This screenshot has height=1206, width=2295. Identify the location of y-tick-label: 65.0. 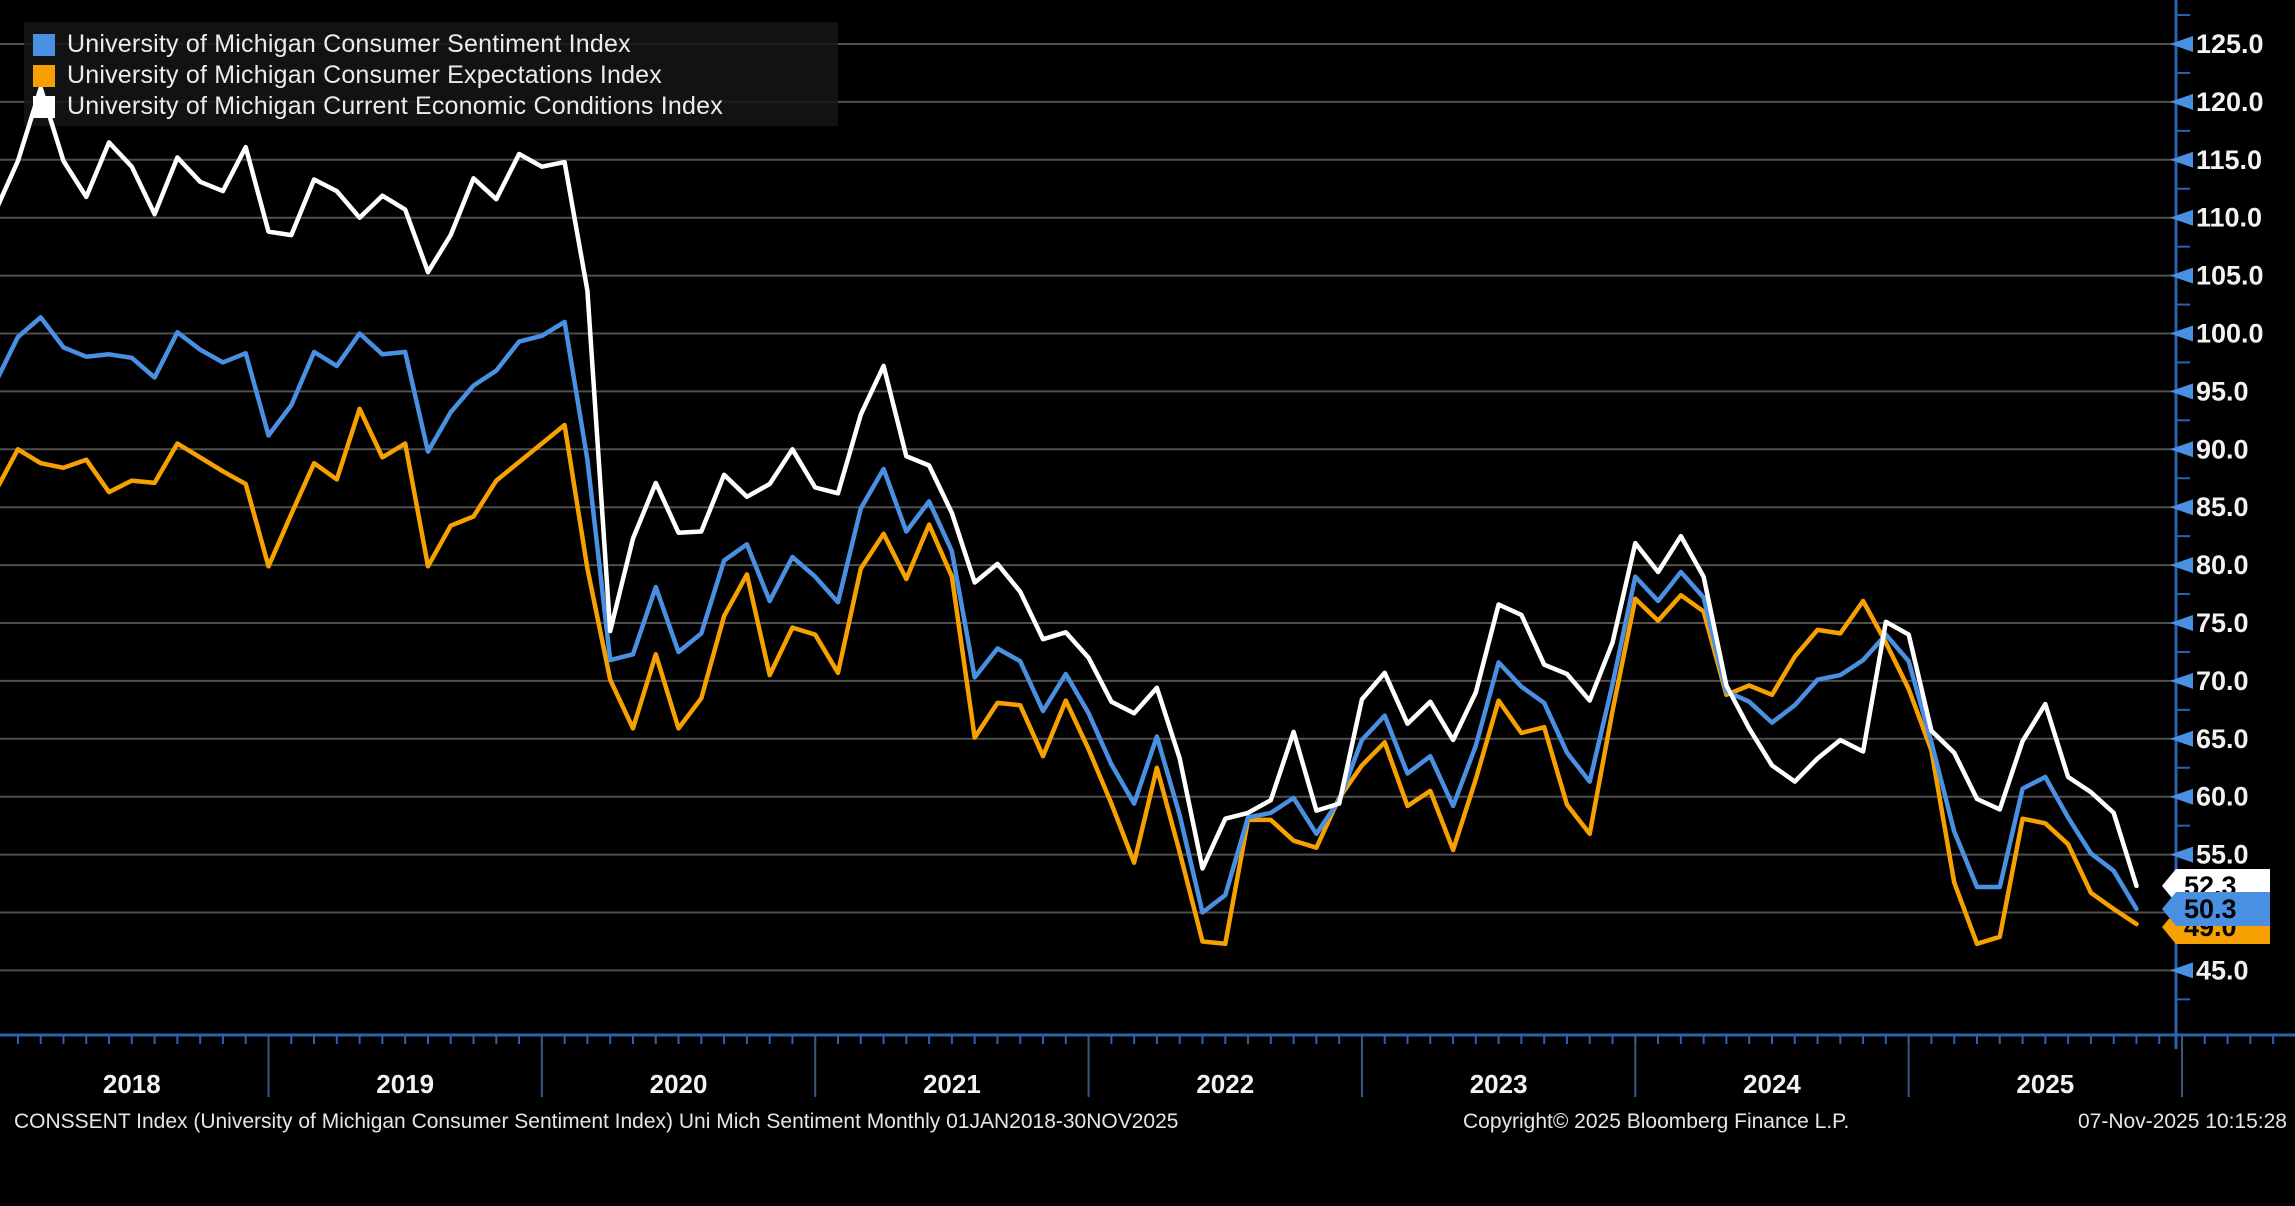
(2222, 739).